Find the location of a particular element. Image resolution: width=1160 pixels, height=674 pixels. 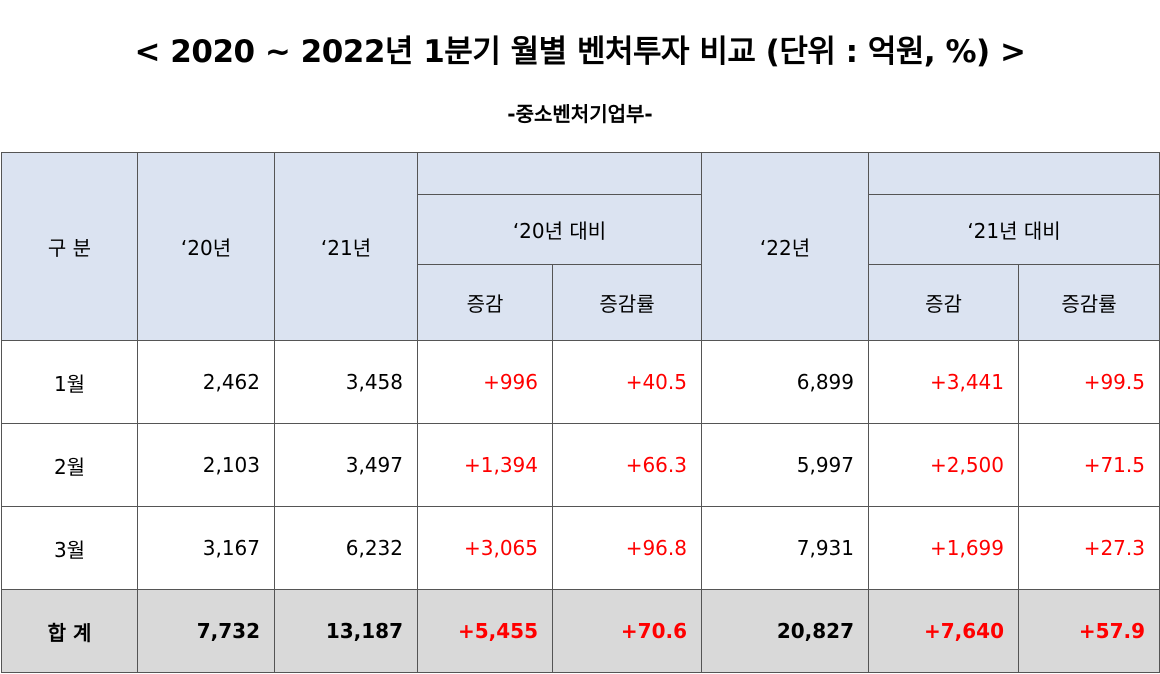

header-change-2022: 증감 is located at coordinates (943, 302).